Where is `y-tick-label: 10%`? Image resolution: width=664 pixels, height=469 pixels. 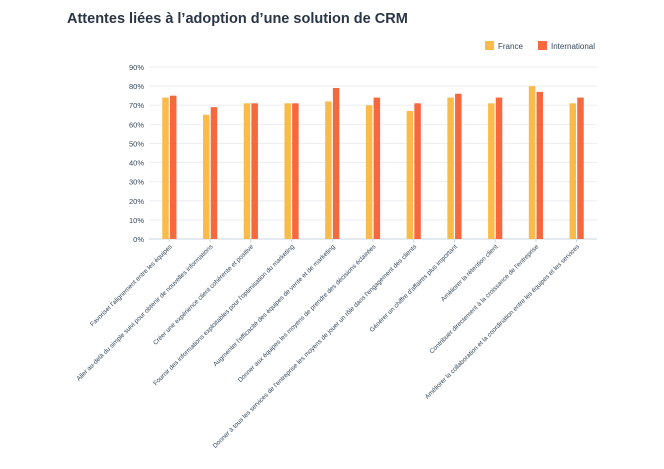 y-tick-label: 10% is located at coordinates (136, 220).